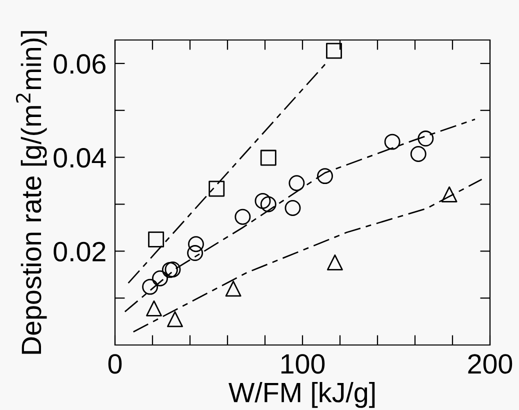 Image resolution: width=519 pixels, height=410 pixels. What do you see at coordinates (490, 364) in the screenshot?
I see `x-tick-label: 200` at bounding box center [490, 364].